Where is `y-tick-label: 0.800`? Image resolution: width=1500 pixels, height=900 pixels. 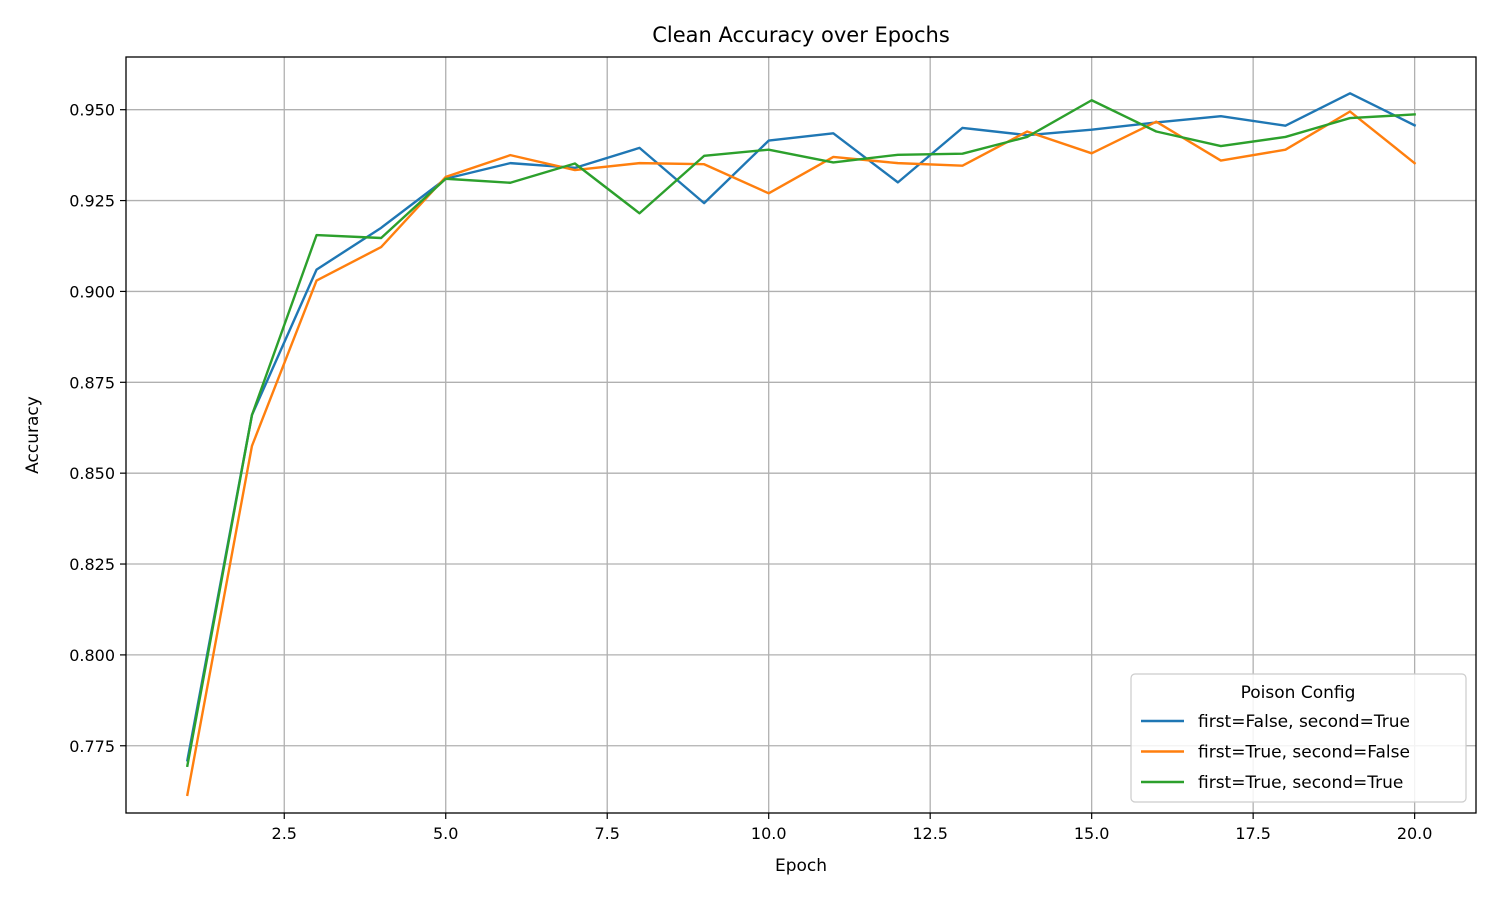 y-tick-label: 0.800 is located at coordinates (92, 655).